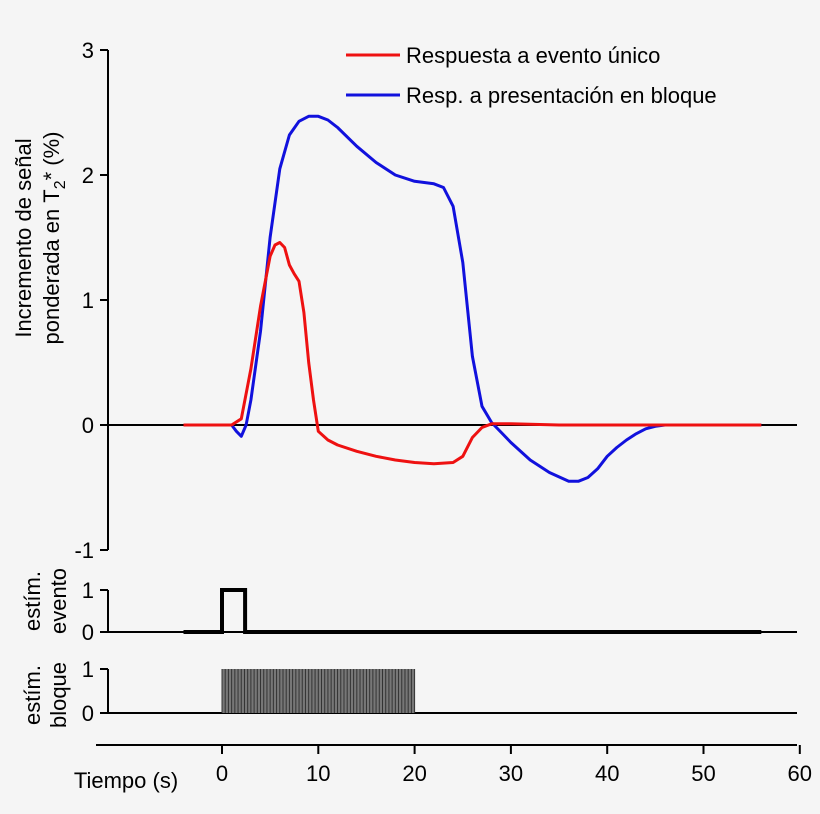 This screenshot has height=814, width=820. What do you see at coordinates (126, 780) in the screenshot?
I see `x-axis-label: Tiempo (s)` at bounding box center [126, 780].